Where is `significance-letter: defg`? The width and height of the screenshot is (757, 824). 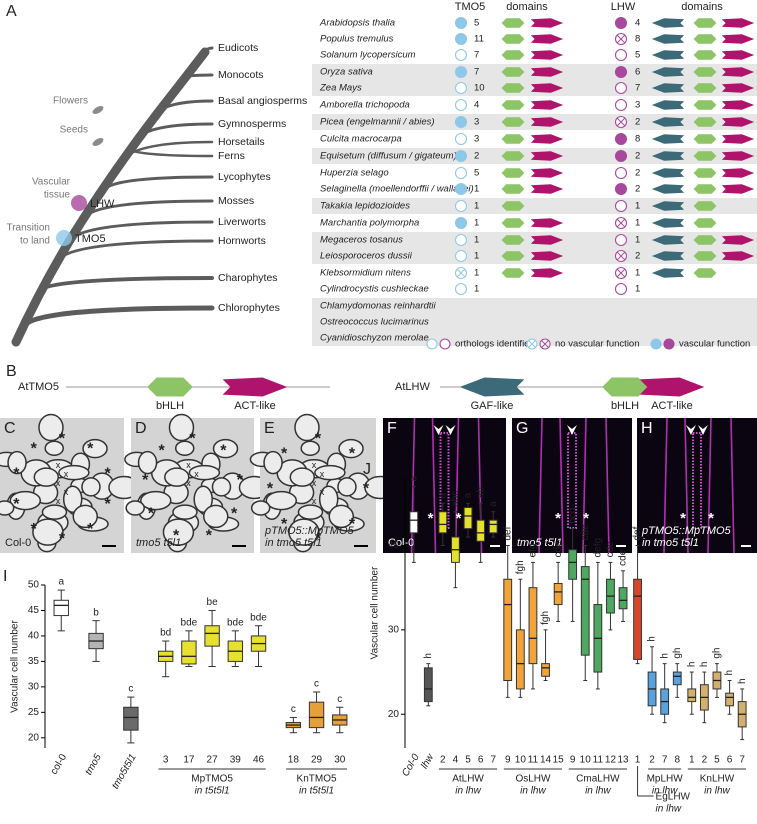
significance-letter: defg is located at coordinates (597, 547).